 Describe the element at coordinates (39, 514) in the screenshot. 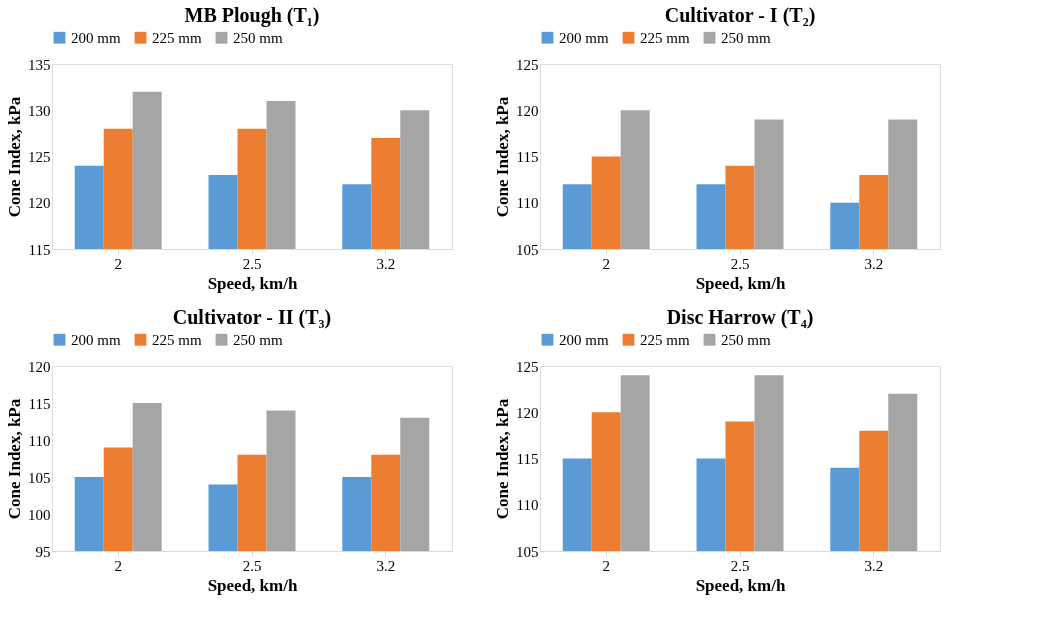

I see `y-tick-label: 100` at that location.